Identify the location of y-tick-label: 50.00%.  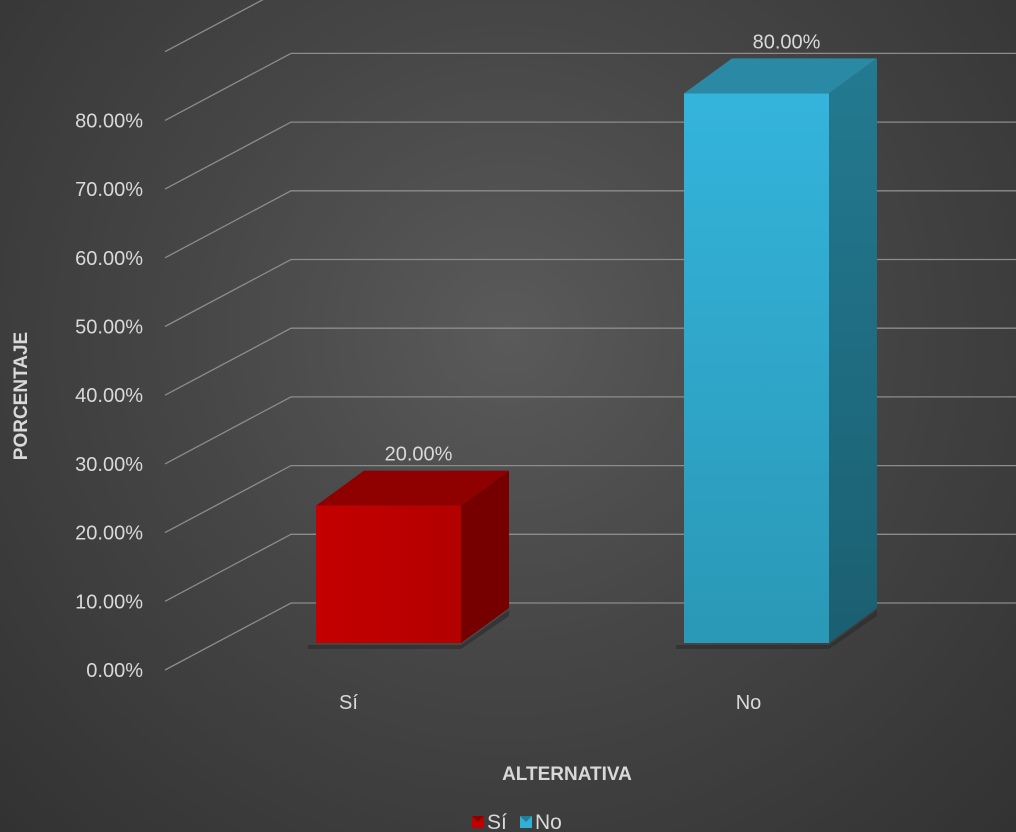
(109, 328).